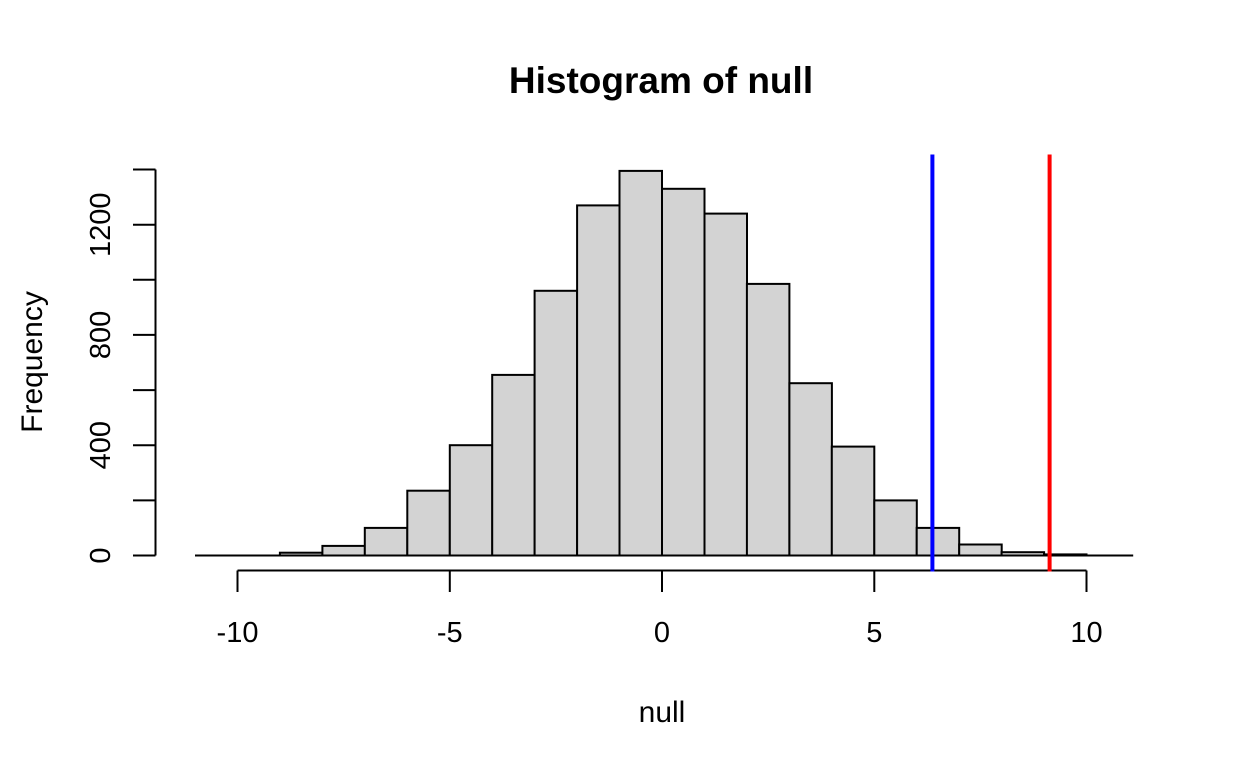 This screenshot has height=768, width=1248. I want to click on vlines-group, so click(991, 363).